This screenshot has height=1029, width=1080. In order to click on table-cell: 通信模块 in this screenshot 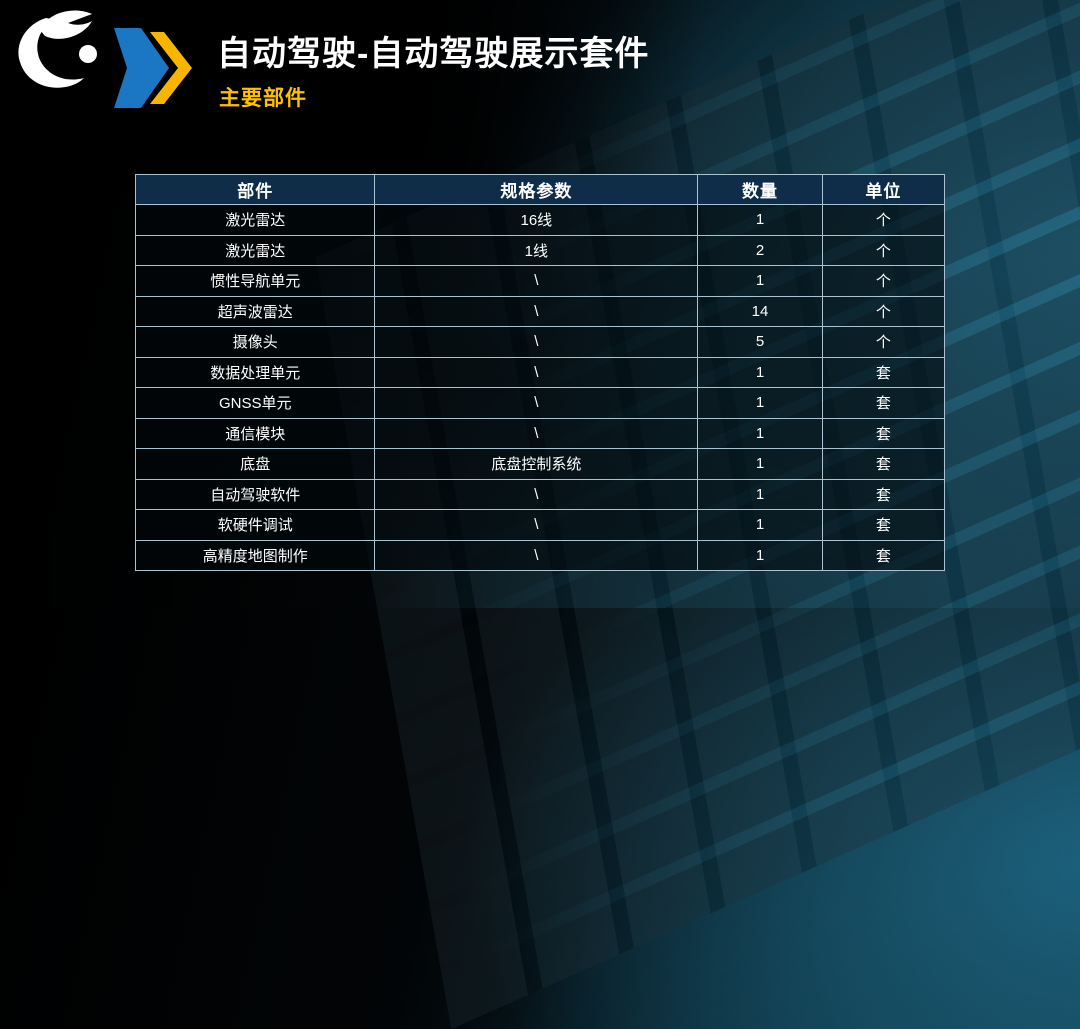, I will do `click(255, 433)`.